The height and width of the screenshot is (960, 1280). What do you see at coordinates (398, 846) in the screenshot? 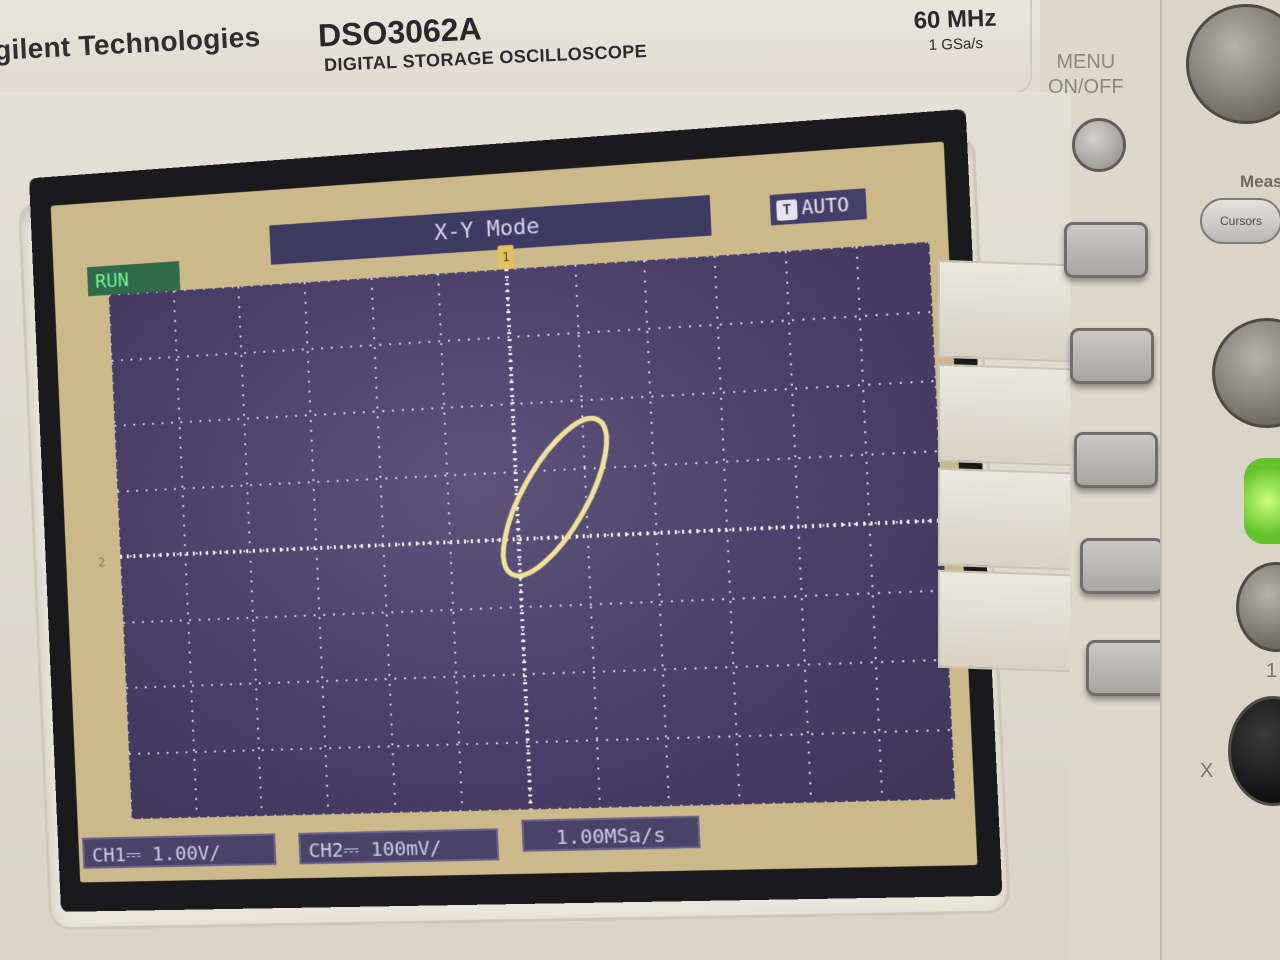
I see `ch2-scale: CH2⎓ 100mV/` at bounding box center [398, 846].